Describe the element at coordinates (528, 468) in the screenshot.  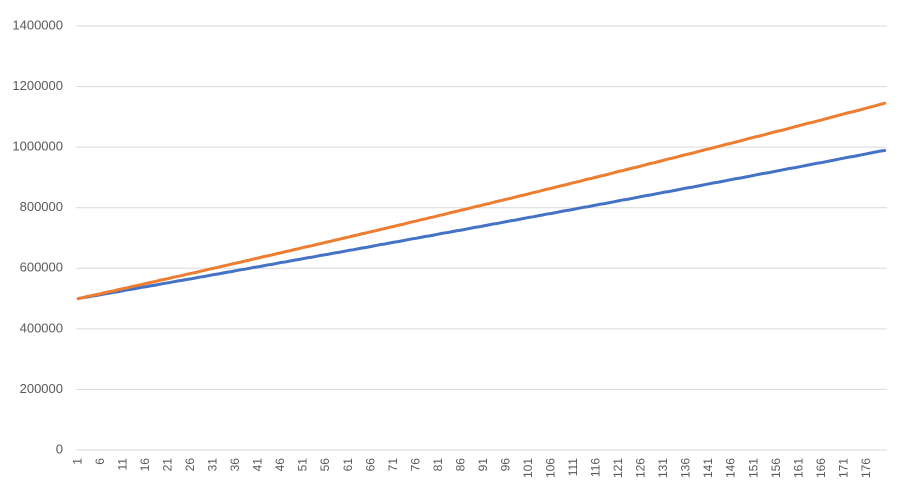
I see `x-tick-label: 101` at that location.